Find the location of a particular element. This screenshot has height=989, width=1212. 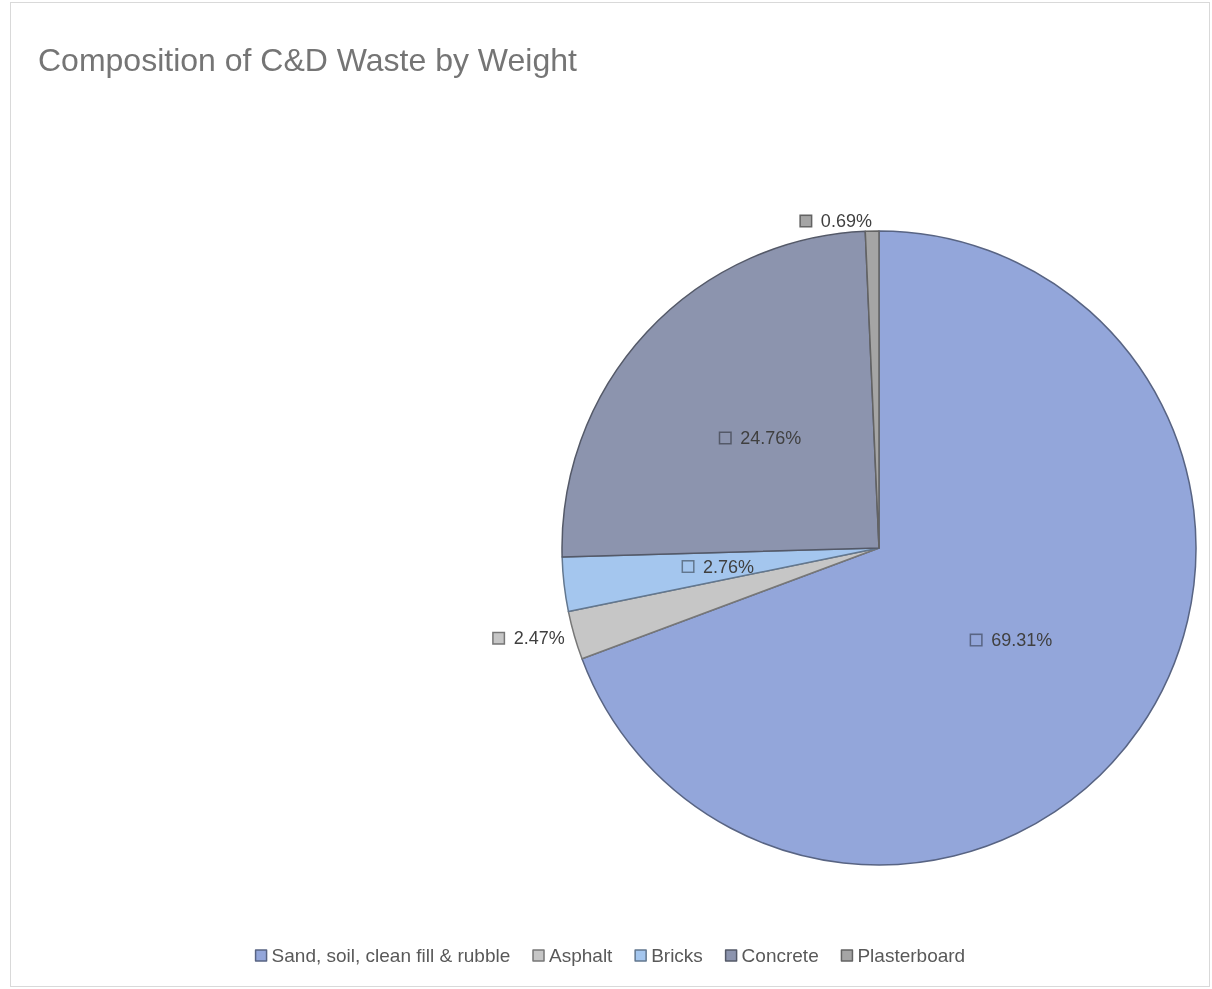

chart-title: Composition of C&D Waste by Weight is located at coordinates (307, 60).